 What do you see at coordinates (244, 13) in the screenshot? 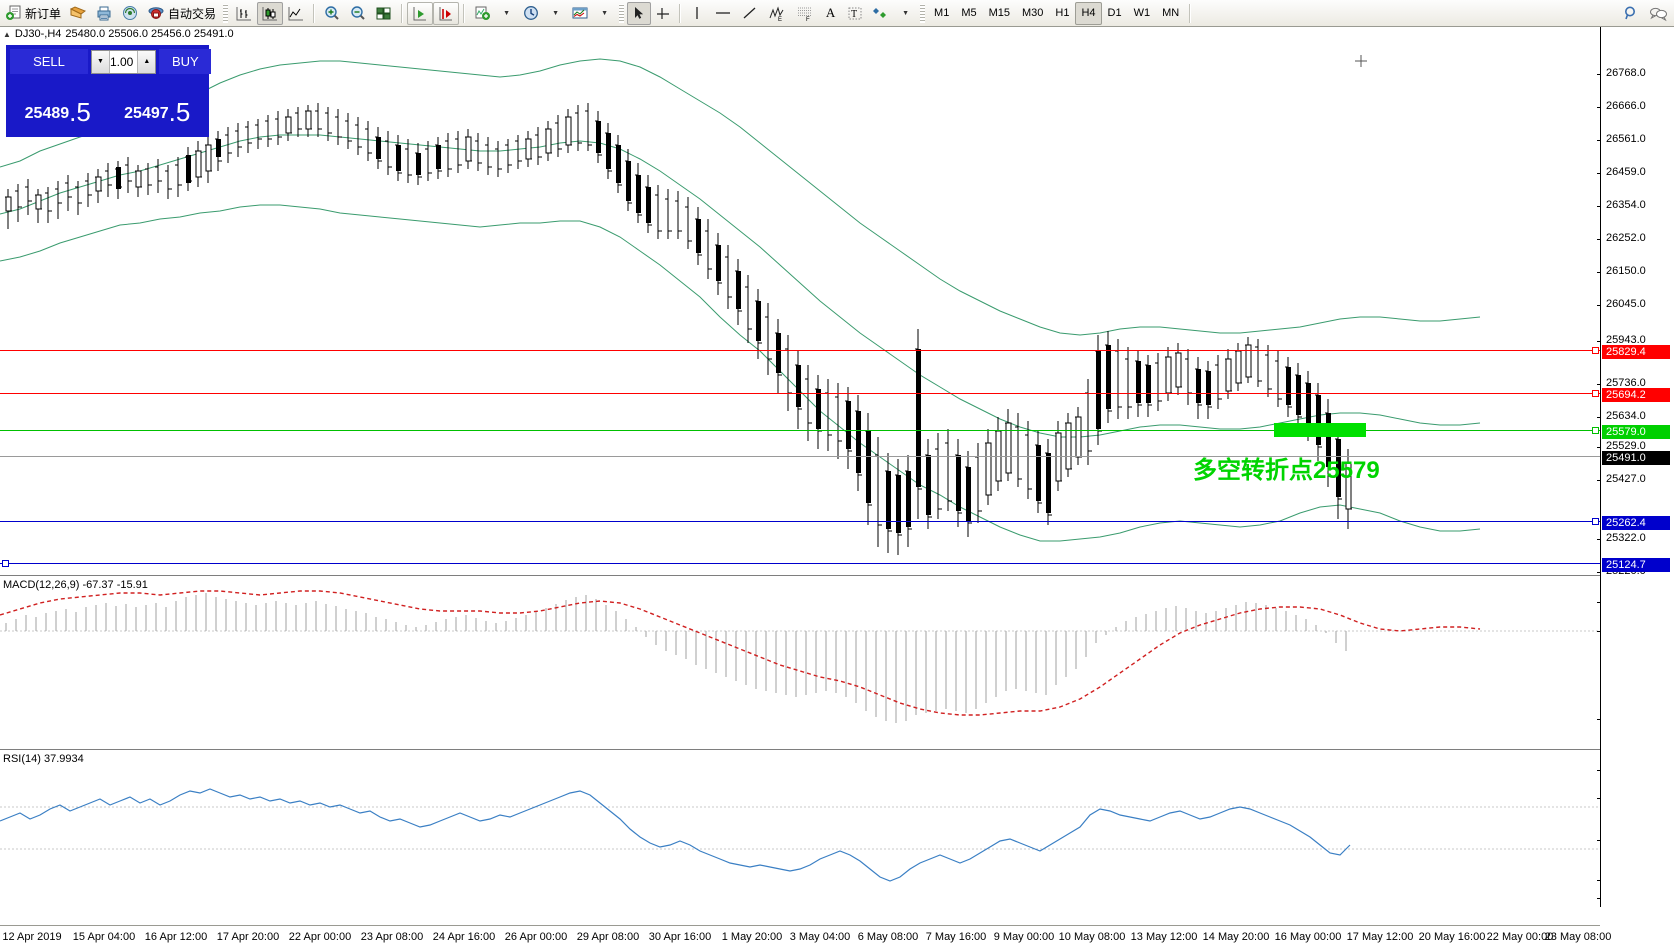
I see `bar-chart-button` at bounding box center [244, 13].